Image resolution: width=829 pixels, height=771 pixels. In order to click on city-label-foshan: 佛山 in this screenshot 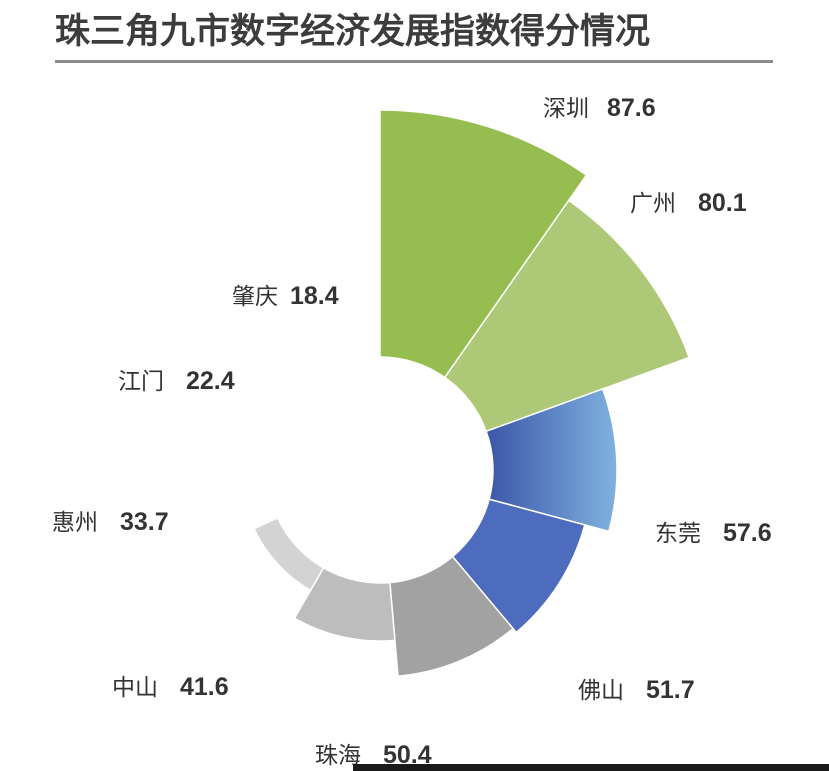, I will do `click(601, 691)`.